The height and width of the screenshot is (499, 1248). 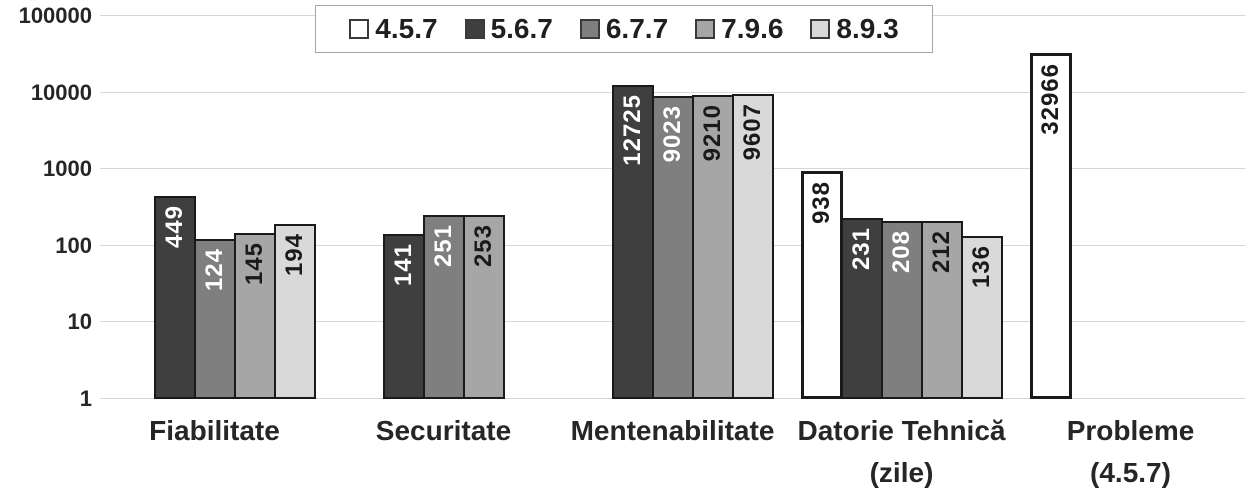 I want to click on y-axis-tick-label: 10000, so click(x=61, y=92).